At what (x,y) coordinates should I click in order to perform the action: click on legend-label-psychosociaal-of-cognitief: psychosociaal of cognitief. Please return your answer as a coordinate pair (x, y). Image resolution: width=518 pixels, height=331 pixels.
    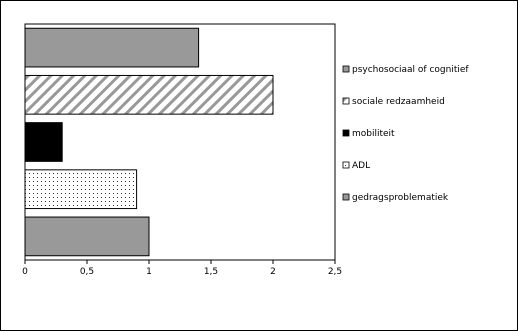
    Looking at the image, I should click on (410, 70).